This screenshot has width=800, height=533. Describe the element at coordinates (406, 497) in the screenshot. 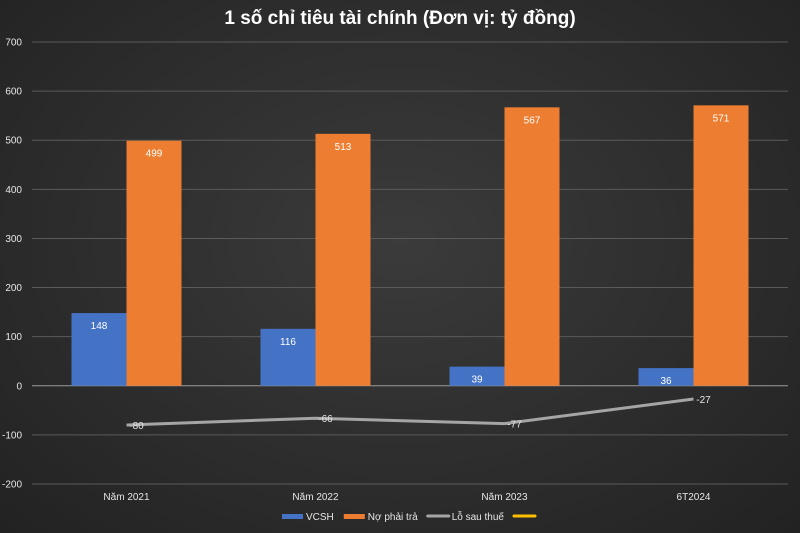

I see `x-axis-categories: Năm 2021 Năm 2022 Năm 2023 6T2024` at that location.